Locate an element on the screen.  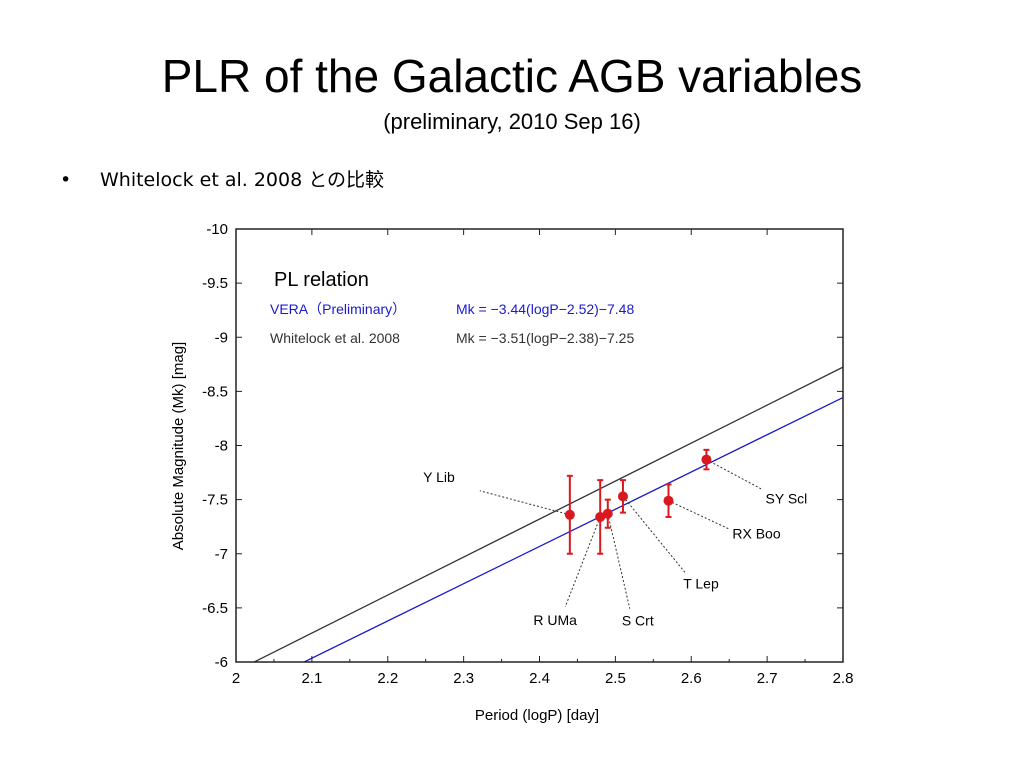
x-tick-label: 2.7 is located at coordinates (767, 678).